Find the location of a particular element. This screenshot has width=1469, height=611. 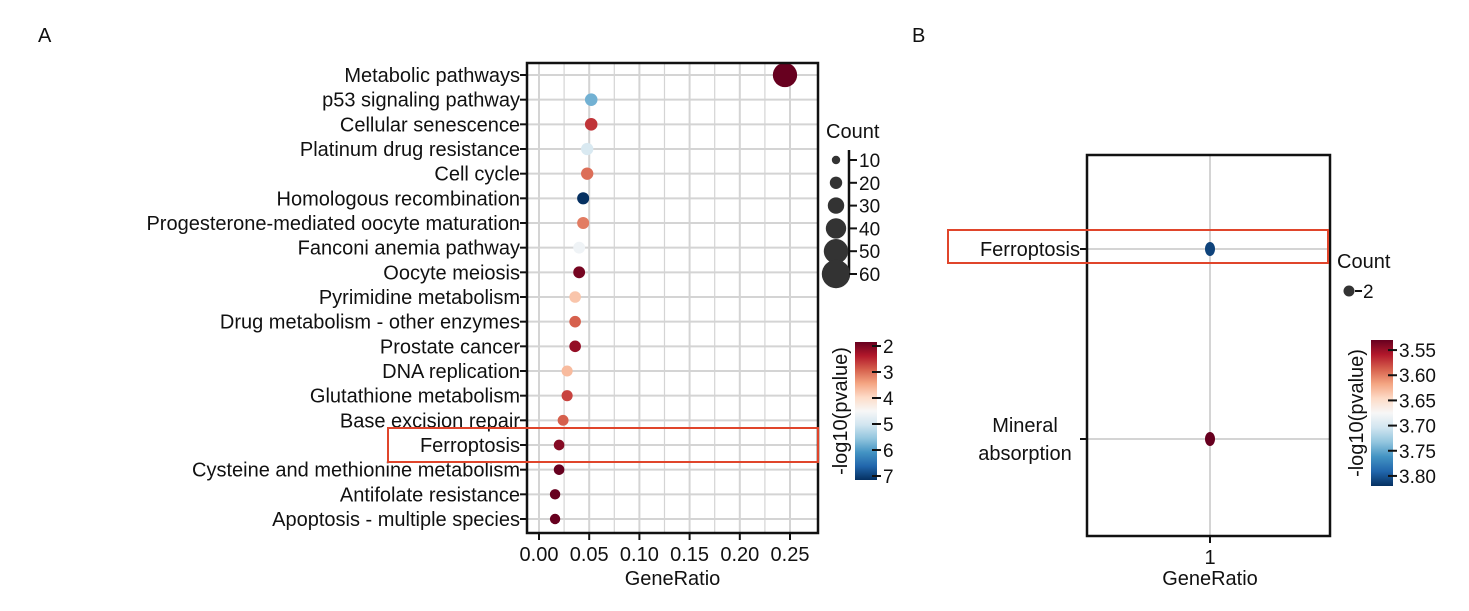

category-label-homologous-recombination: Homologous recombination is located at coordinates (398, 199).